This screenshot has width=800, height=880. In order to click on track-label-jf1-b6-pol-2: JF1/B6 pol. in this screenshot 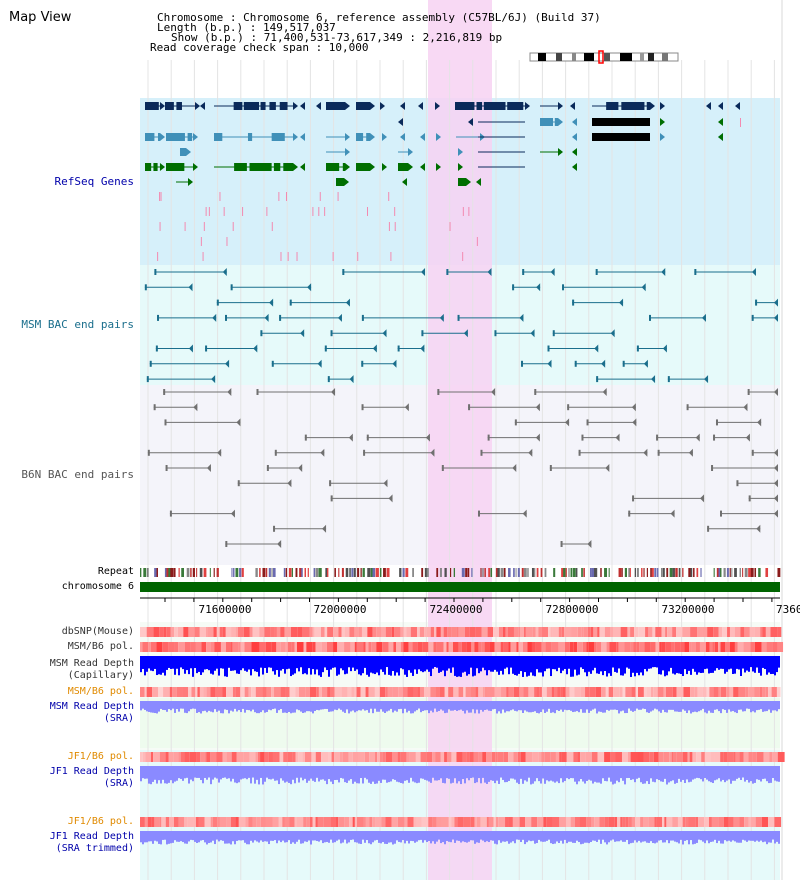, I will do `click(100, 821)`.